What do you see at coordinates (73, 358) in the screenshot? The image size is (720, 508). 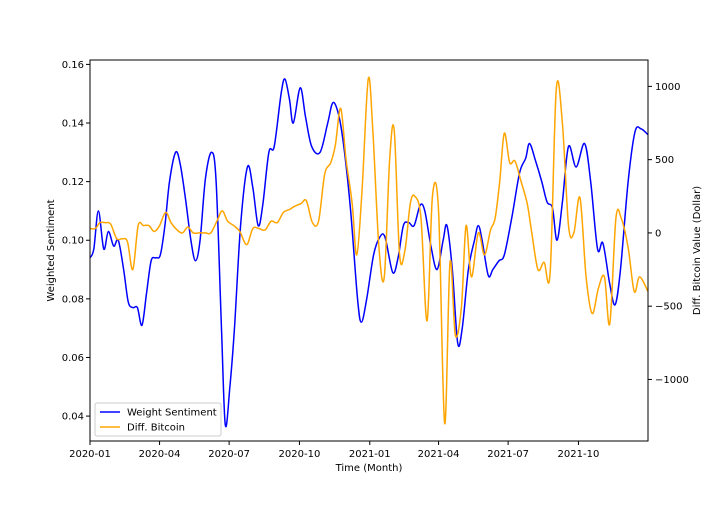 I see `y-left-tick-label: 0.06` at bounding box center [73, 358].